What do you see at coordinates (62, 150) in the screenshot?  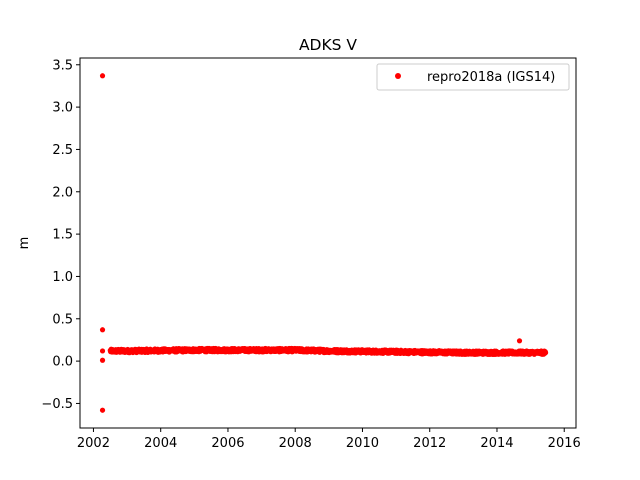 I see `y-tick-label: 2.5` at bounding box center [62, 150].